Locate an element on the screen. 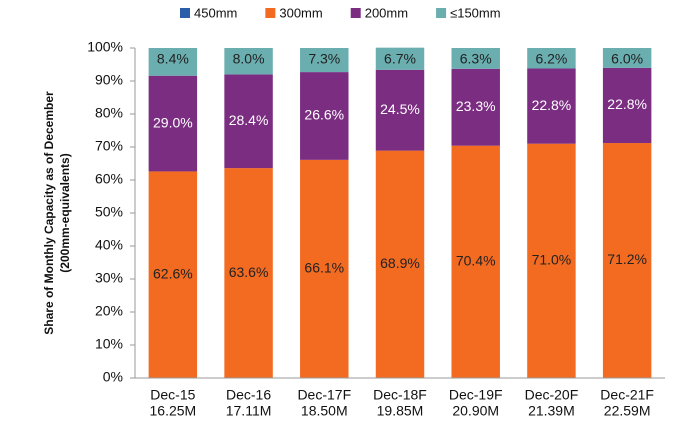 The width and height of the screenshot is (700, 440). x-tick-label: Dec-16 is located at coordinates (248, 395).